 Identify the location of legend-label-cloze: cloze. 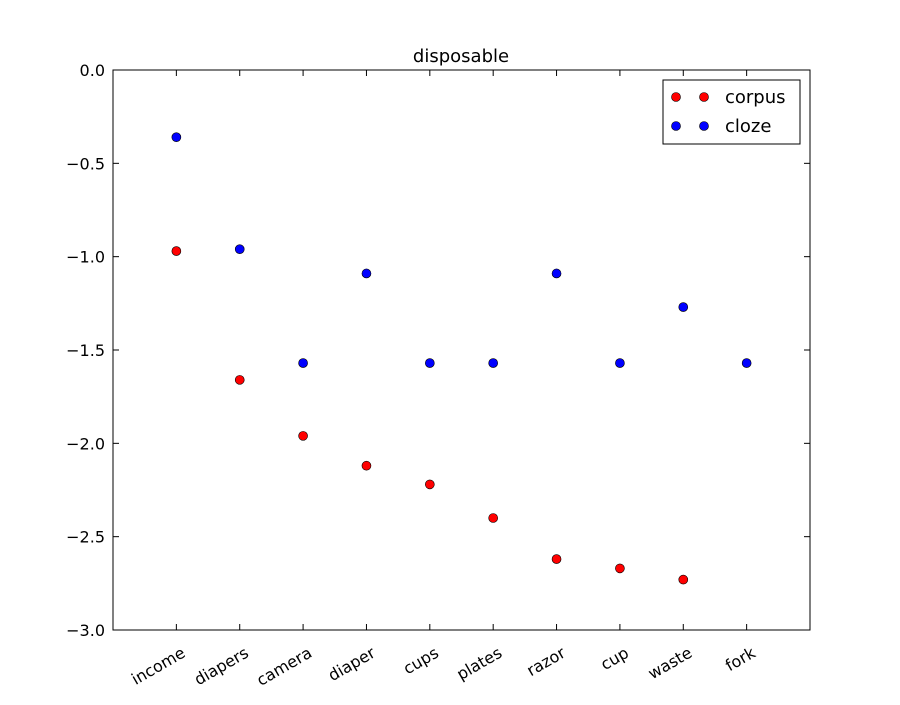
(748, 126).